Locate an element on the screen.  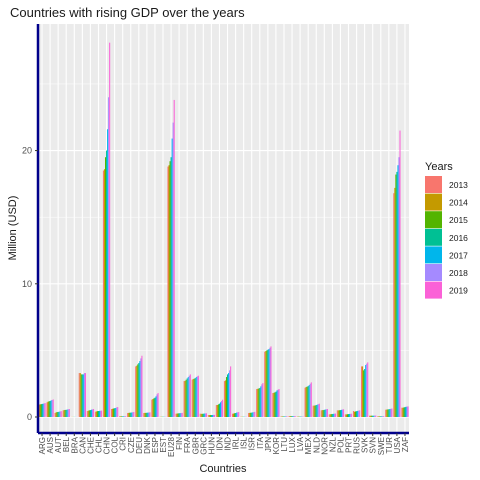
bar-DNK-2016 is located at coordinates (147, 415).